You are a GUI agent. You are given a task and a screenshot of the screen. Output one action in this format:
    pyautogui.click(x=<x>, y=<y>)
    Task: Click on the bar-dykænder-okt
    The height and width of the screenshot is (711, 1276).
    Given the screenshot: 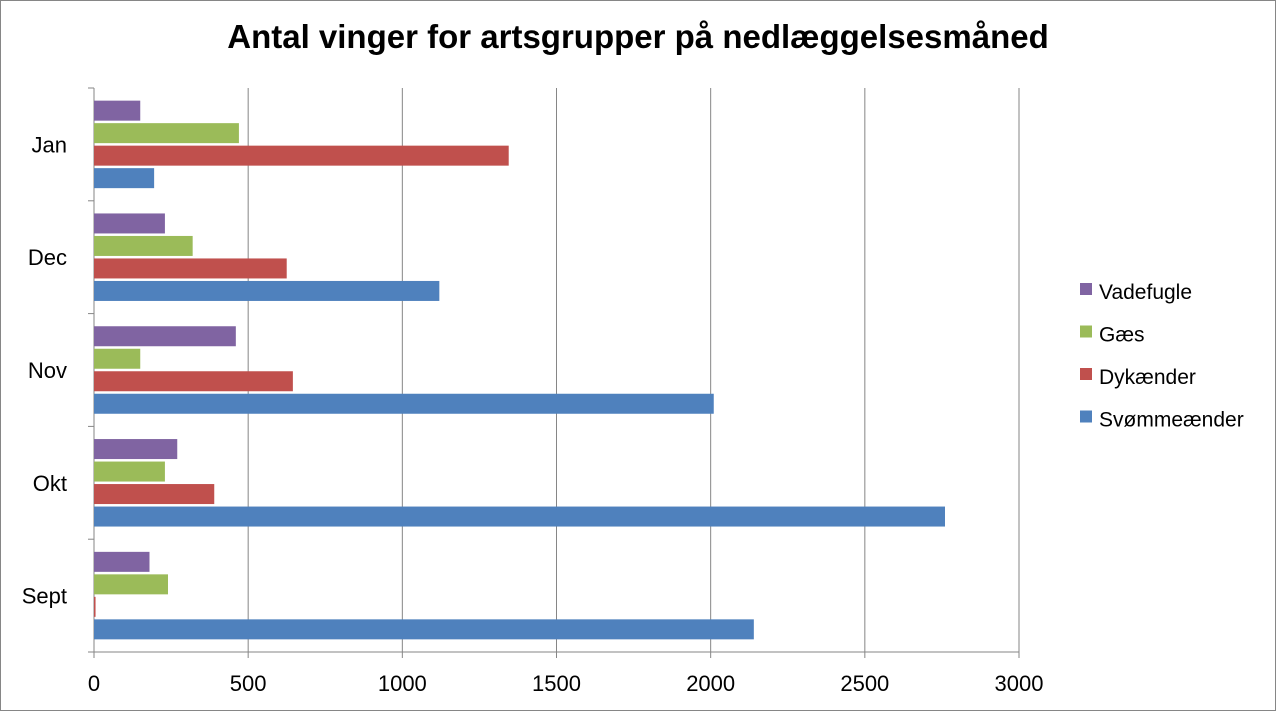 What is the action you would take?
    pyautogui.click(x=154, y=494)
    